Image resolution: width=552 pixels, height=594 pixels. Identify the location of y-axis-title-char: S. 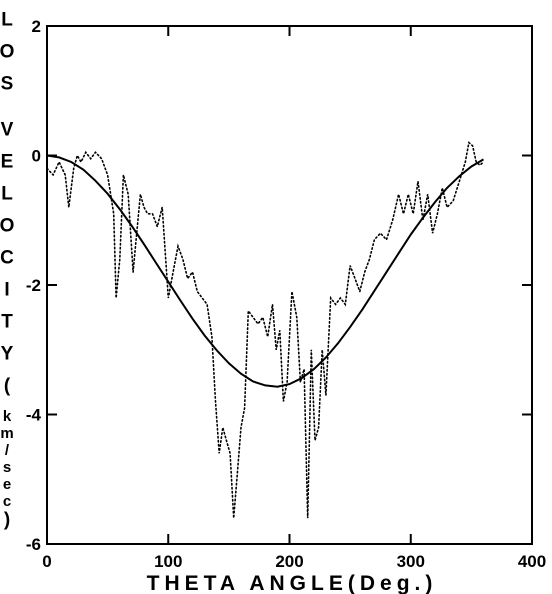
(7, 84).